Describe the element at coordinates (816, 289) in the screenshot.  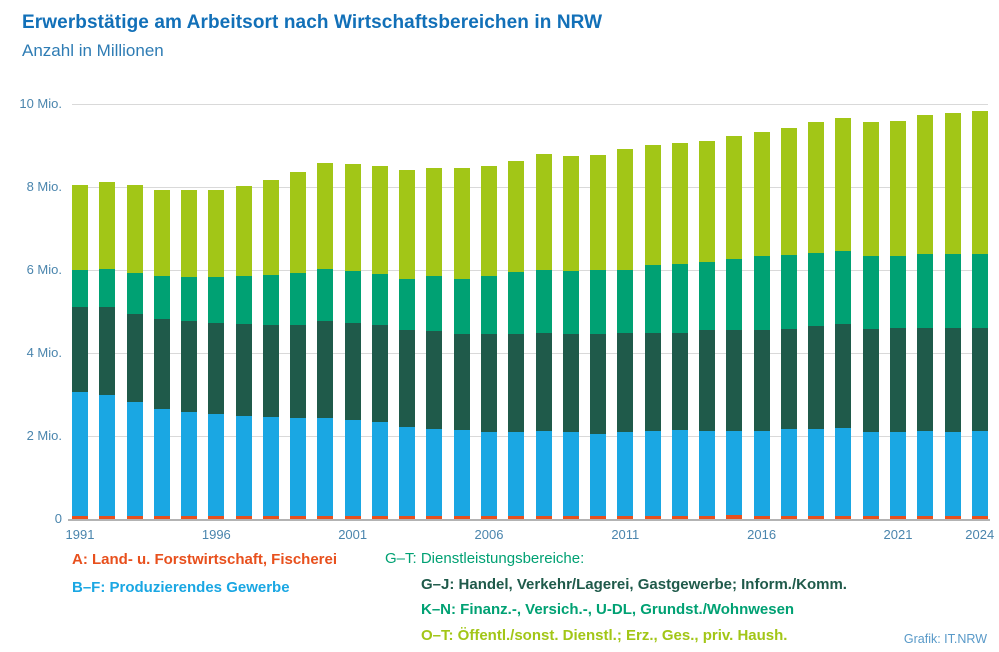
I see `bar-segment-k-n-2018` at that location.